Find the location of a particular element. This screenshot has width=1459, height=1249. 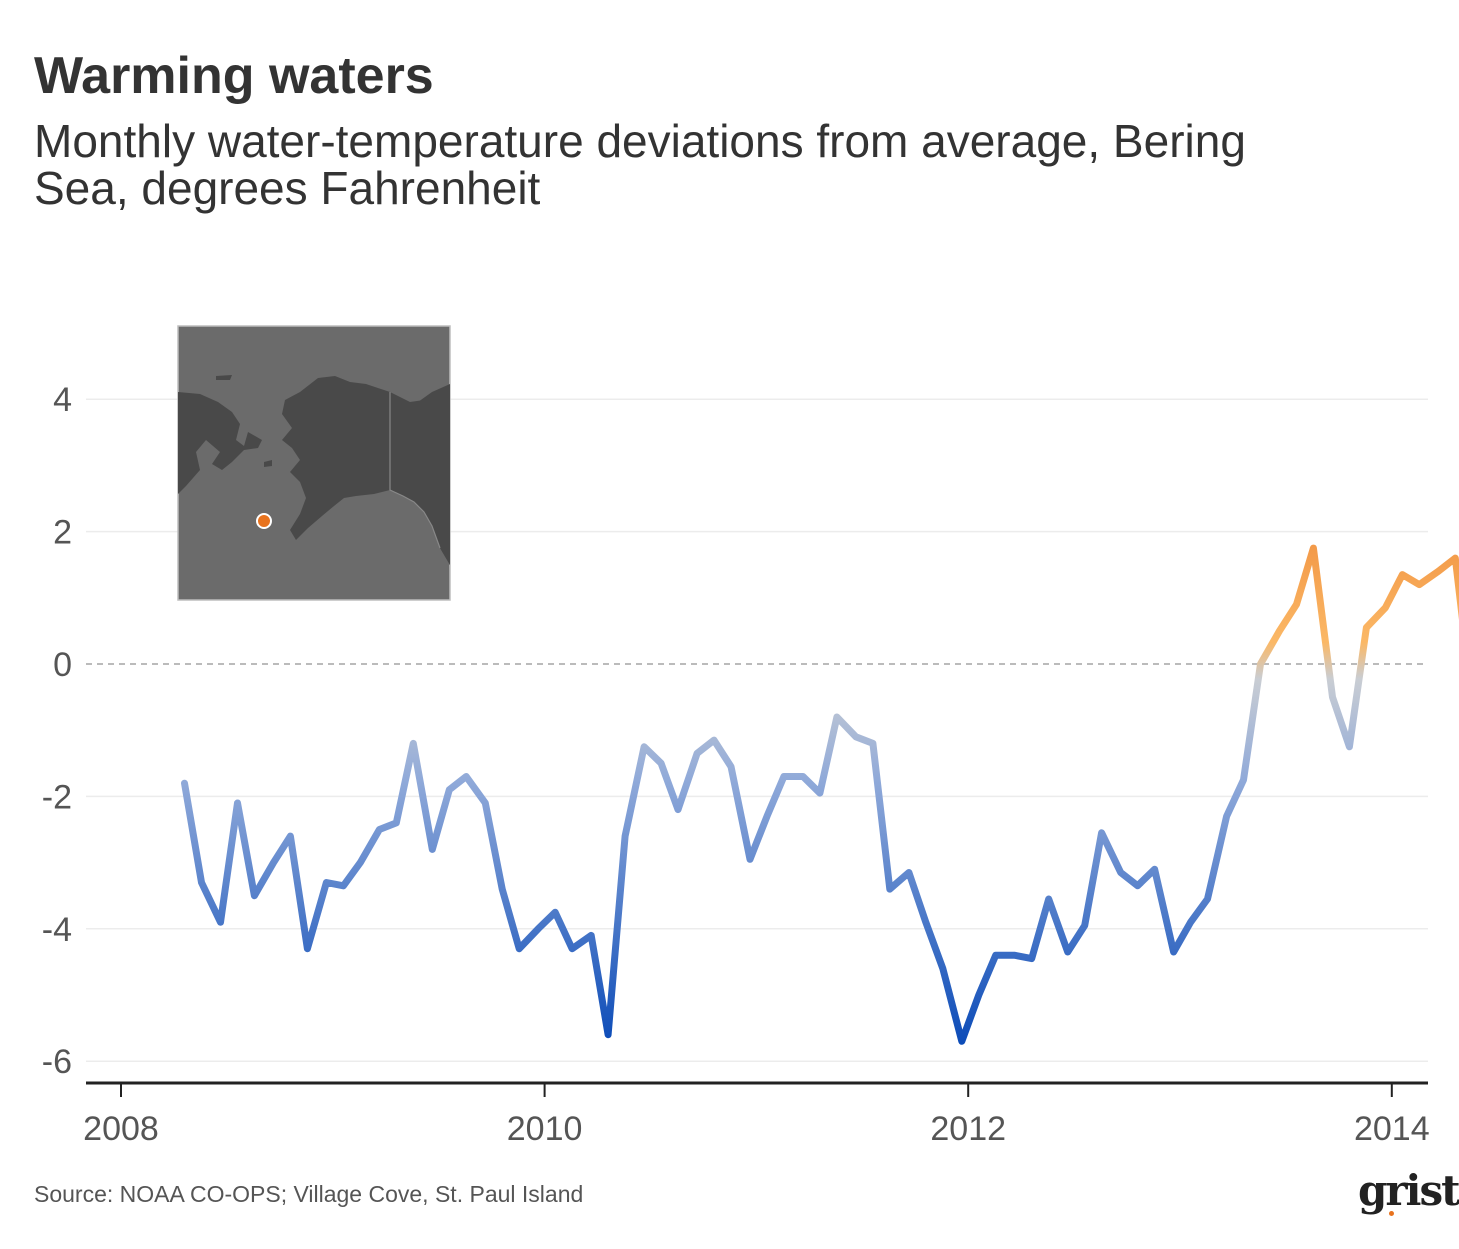

canada-landmass is located at coordinates (420, 474).